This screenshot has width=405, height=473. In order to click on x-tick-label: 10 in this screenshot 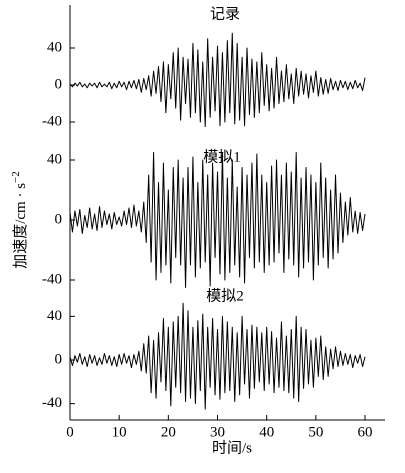, I will do `click(119, 432)`.